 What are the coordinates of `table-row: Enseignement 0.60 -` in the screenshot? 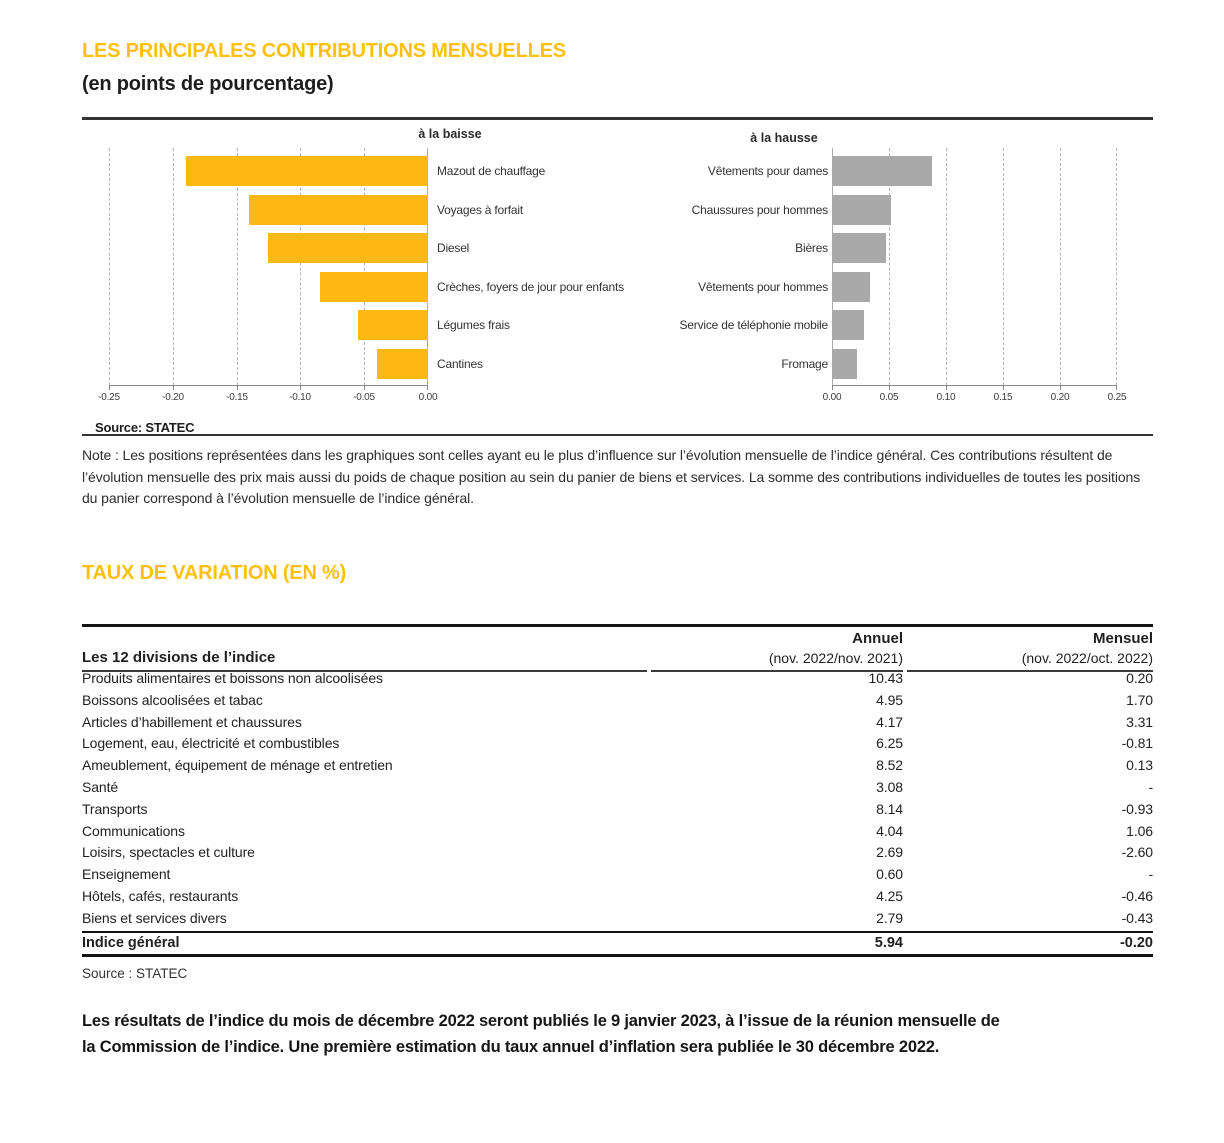 It's located at (617, 875).